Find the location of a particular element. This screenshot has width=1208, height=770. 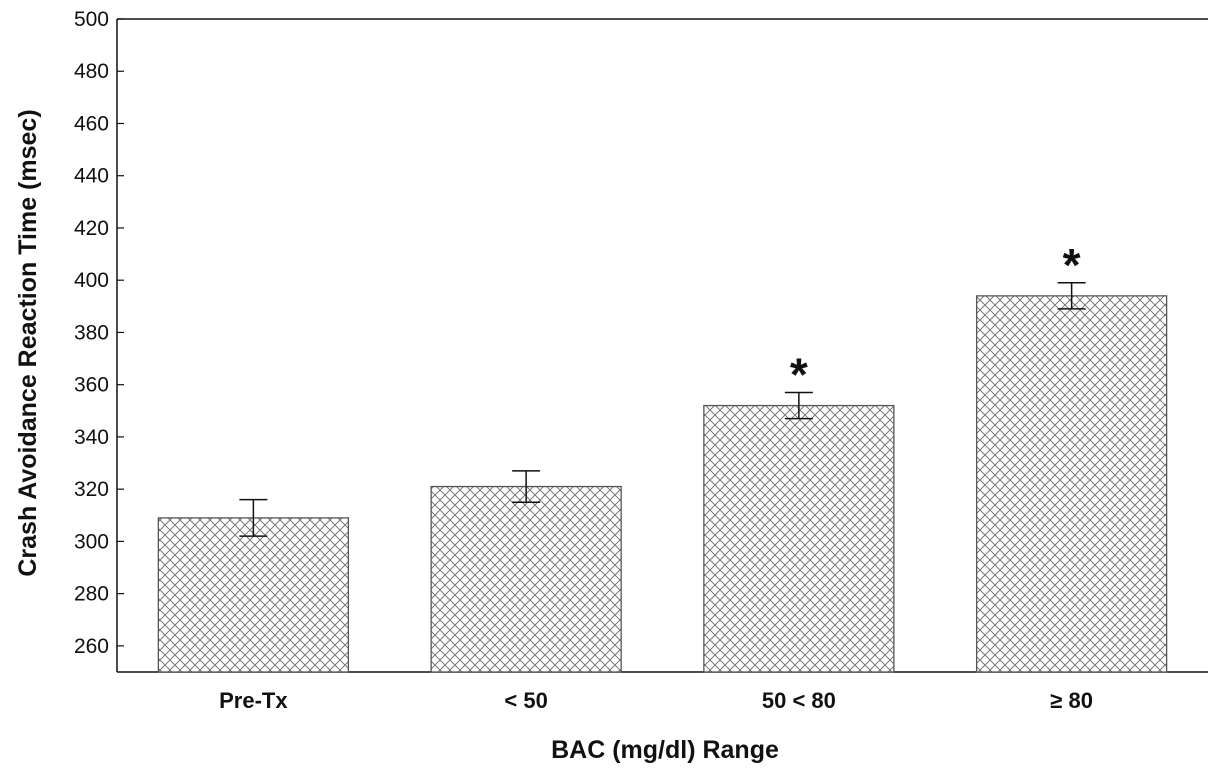

y-tick-label: 280 is located at coordinates (91, 594).